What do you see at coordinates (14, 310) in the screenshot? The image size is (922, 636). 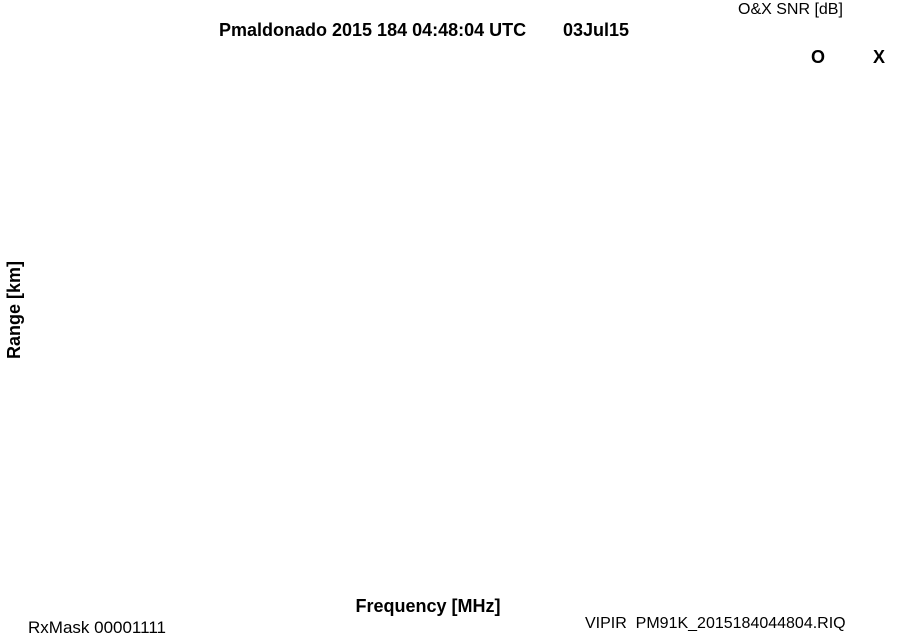 I see `y-axis-title: Range [km]` at bounding box center [14, 310].